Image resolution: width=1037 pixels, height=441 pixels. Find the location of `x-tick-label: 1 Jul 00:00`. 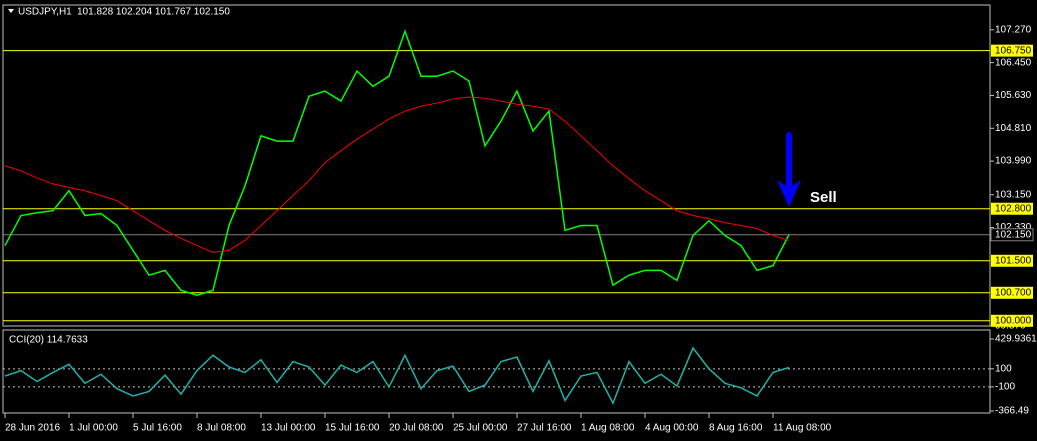

x-tick-label: 1 Jul 00:00 is located at coordinates (93, 428).